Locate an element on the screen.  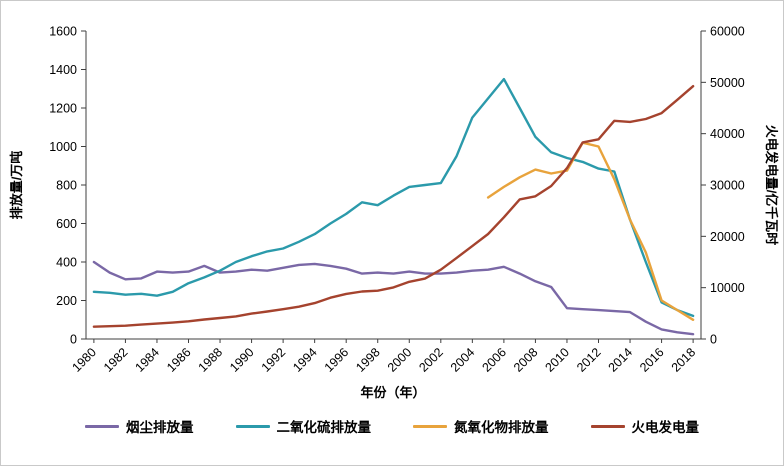
x-tick-label: 1990 is located at coordinates (242, 360).